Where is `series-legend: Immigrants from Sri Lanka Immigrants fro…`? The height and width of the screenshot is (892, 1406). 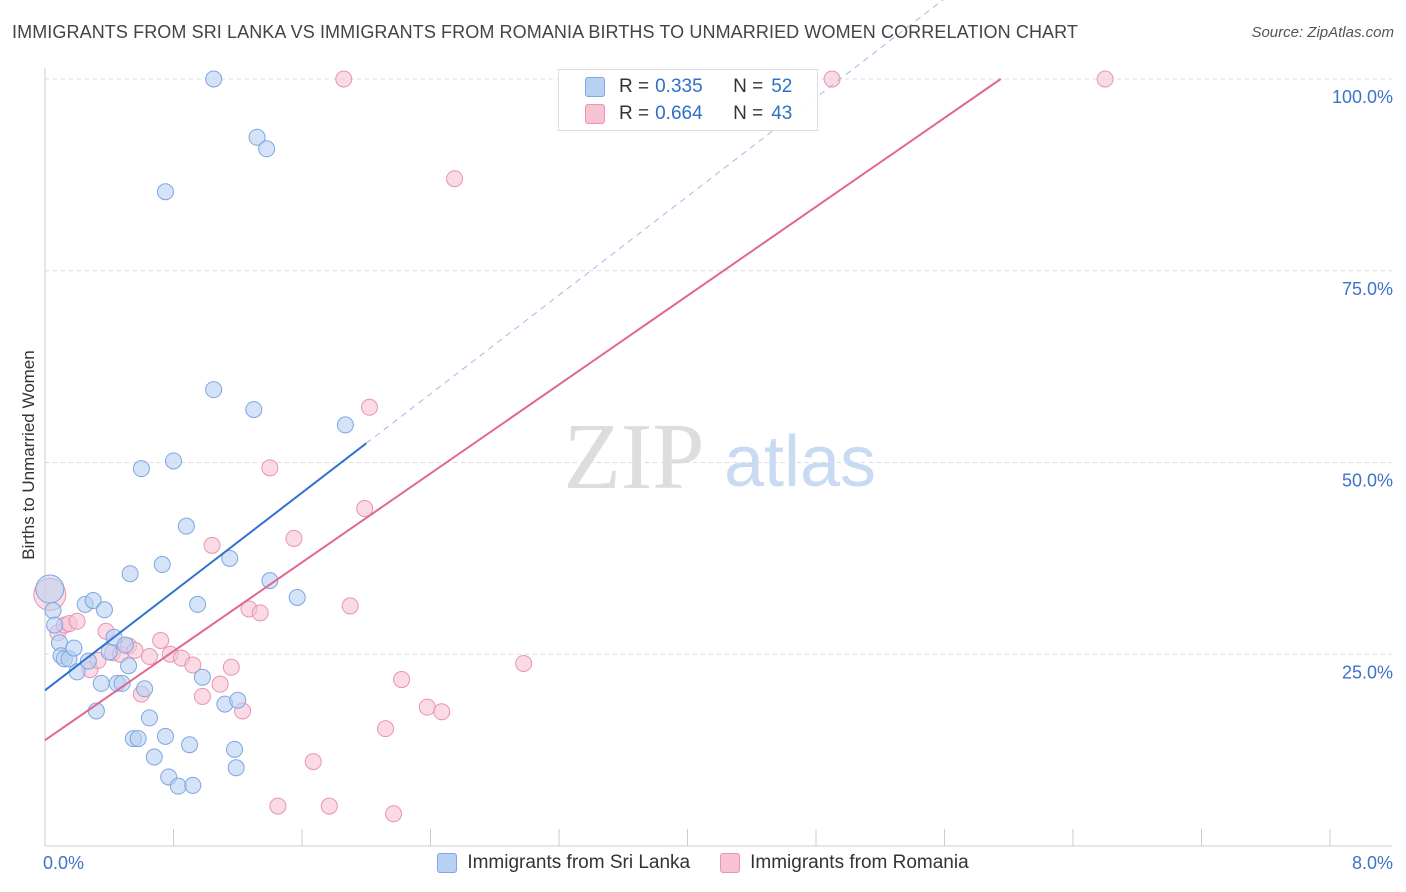
series-legend: Immigrants from Sri Lanka Immigrants fro… is located at coordinates (703, 863).